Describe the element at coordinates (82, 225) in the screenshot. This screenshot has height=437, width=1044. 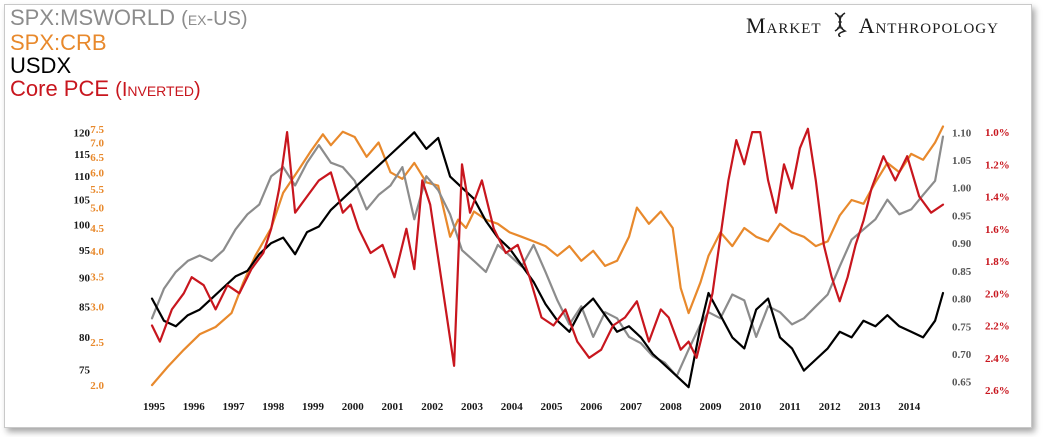
I see `msworld-tick-label: 100` at that location.